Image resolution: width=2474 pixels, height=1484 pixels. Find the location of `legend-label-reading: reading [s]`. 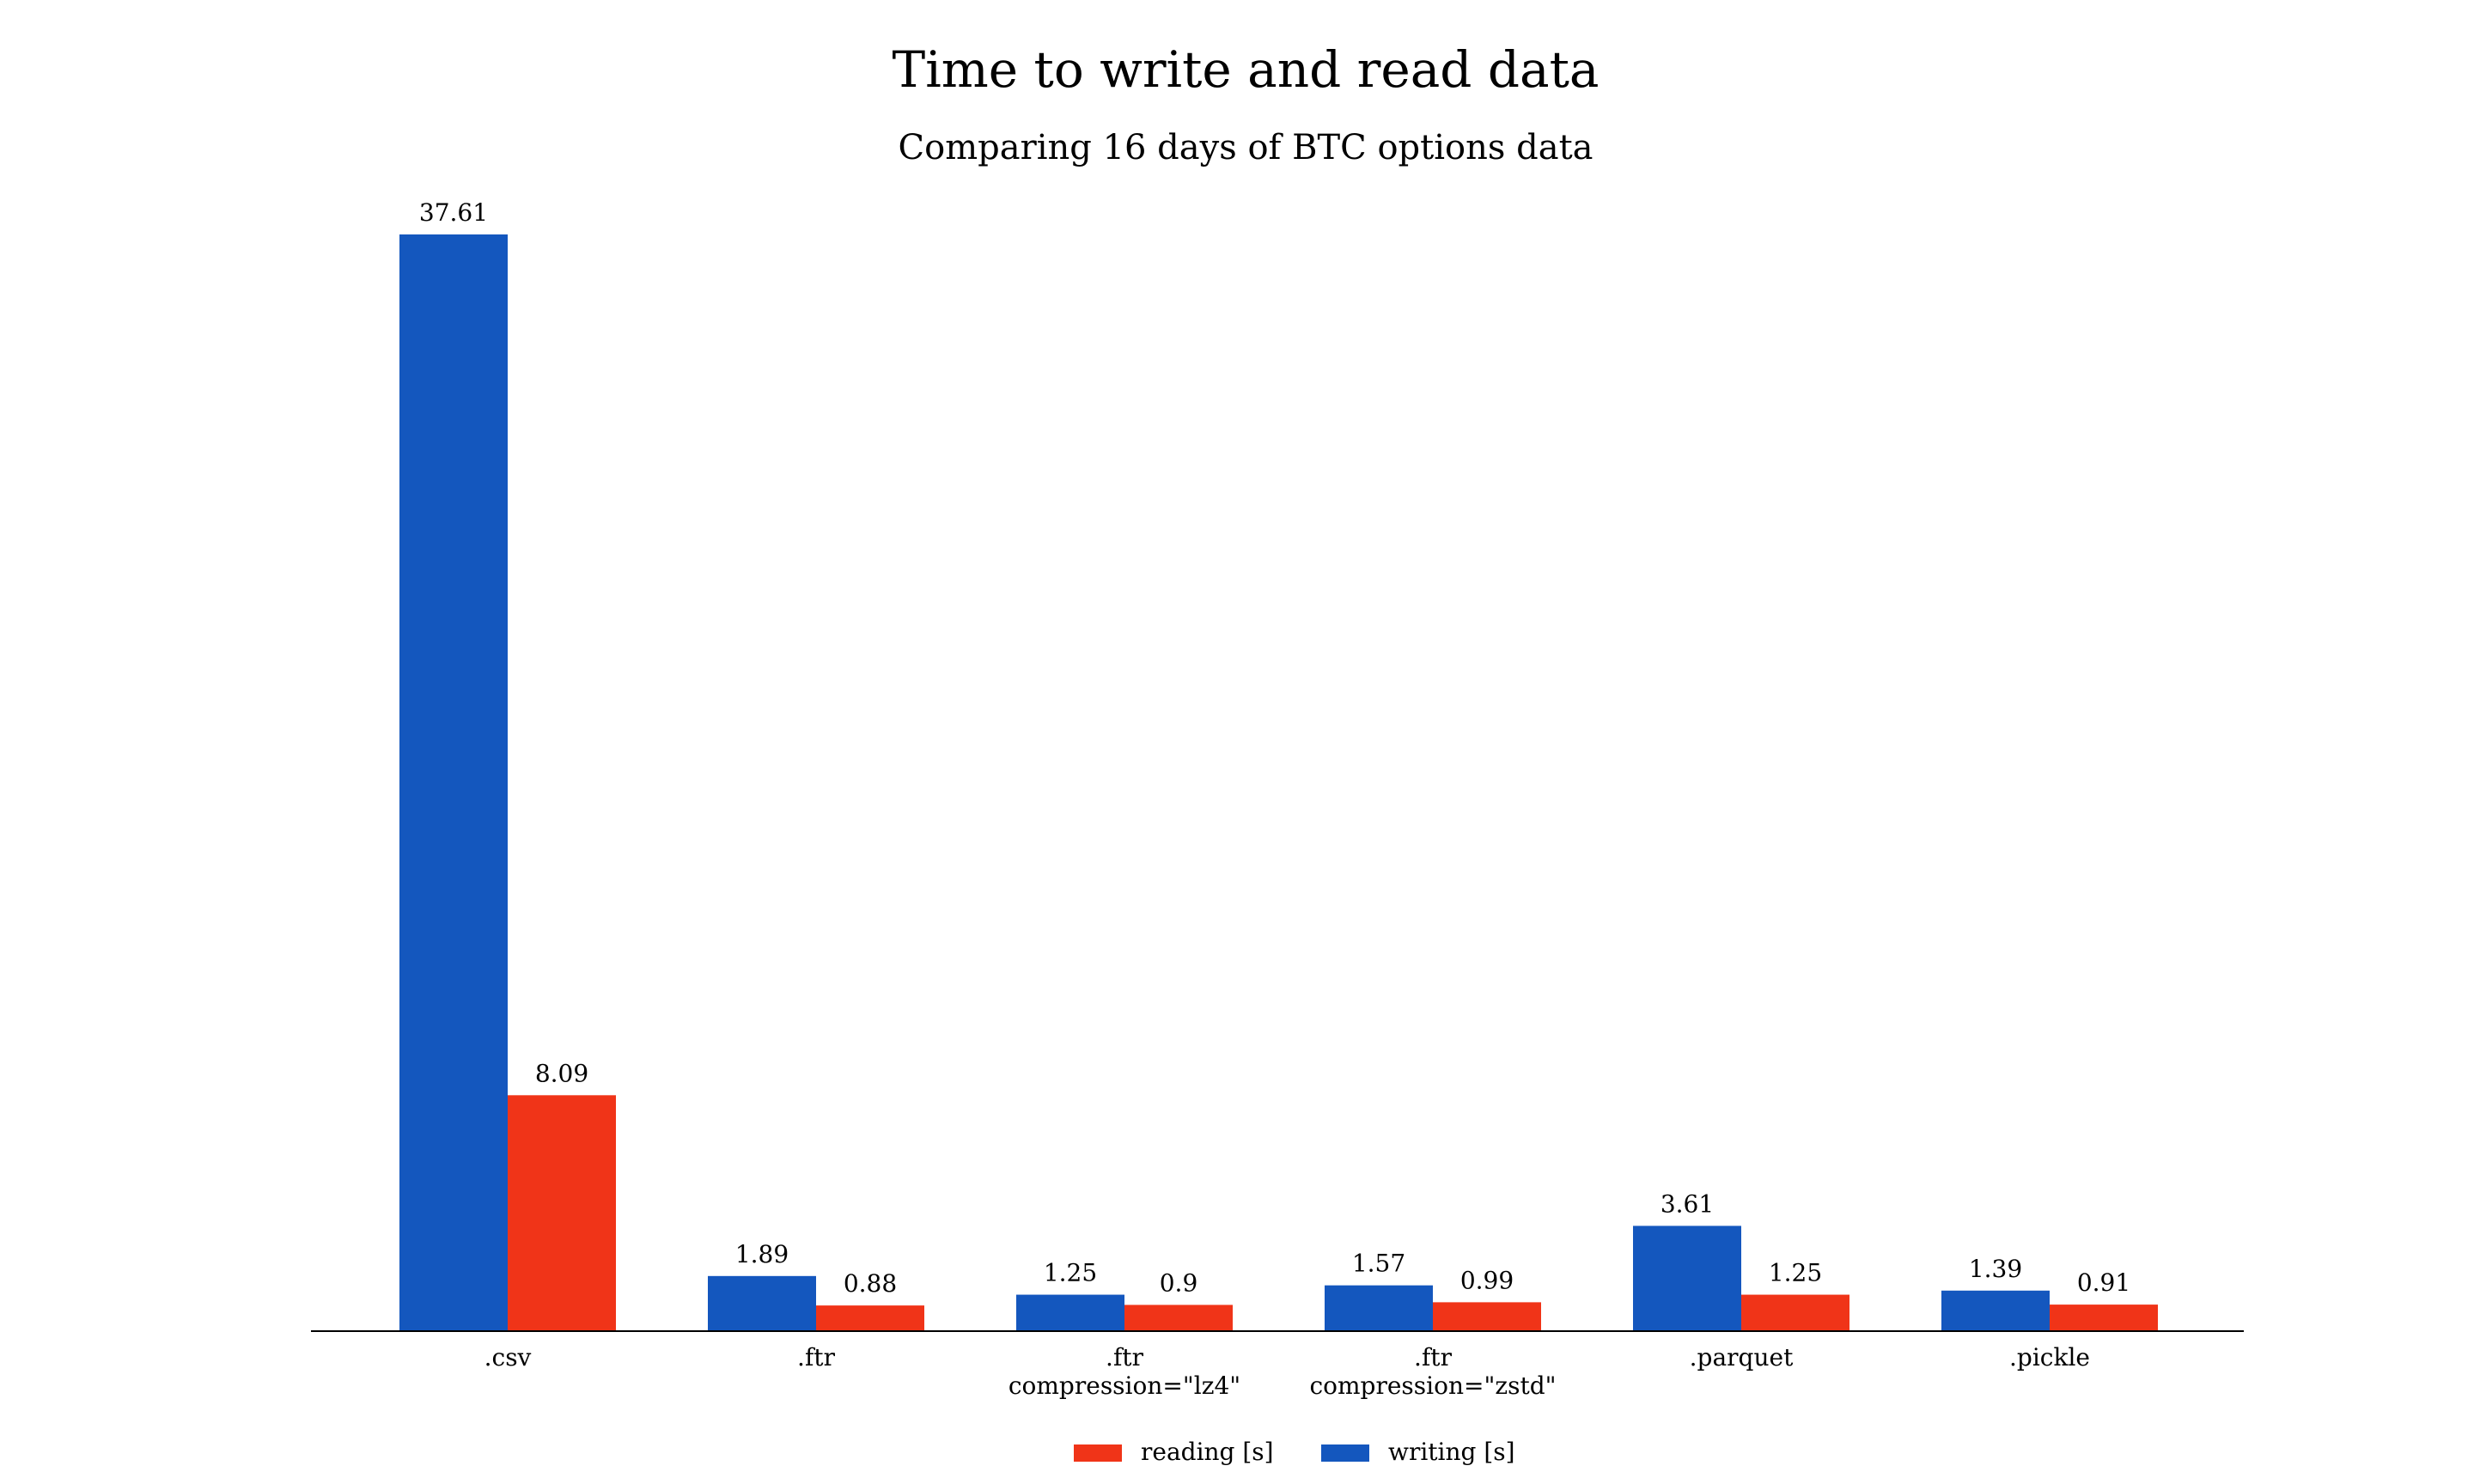

legend-label-reading: reading [s] is located at coordinates (1207, 1452).